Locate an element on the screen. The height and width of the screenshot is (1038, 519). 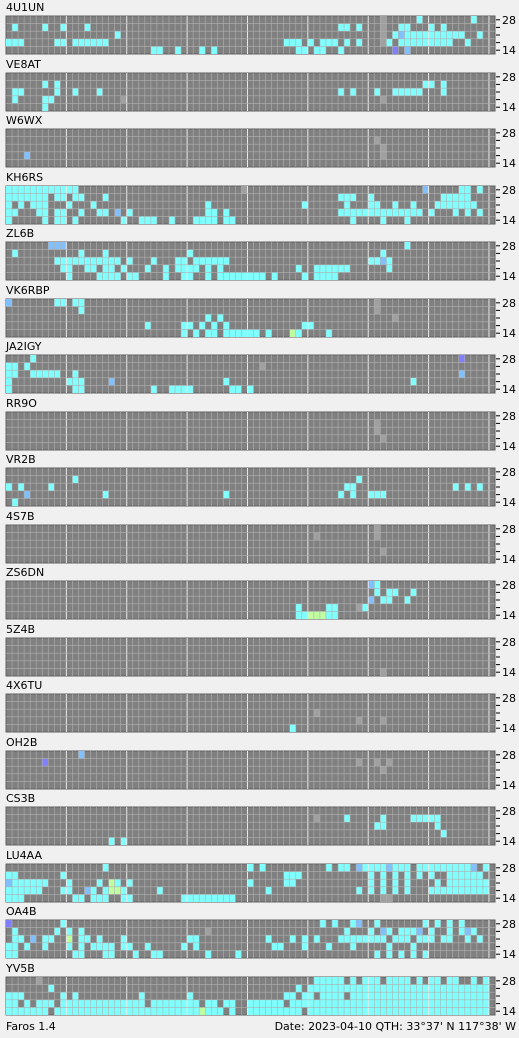
station-callsign: RR9O is located at coordinates (21, 403).